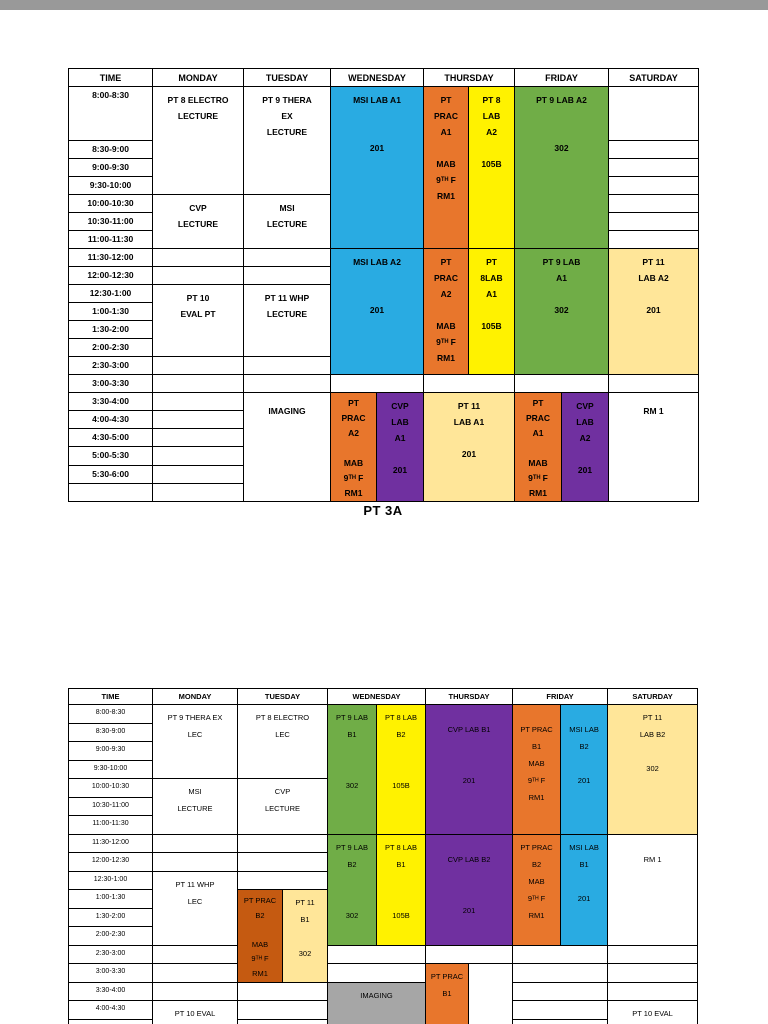  What do you see at coordinates (282, 806) in the screenshot?
I see `cell-tue-cvp-lecture: CVP LECTURE` at bounding box center [282, 806].